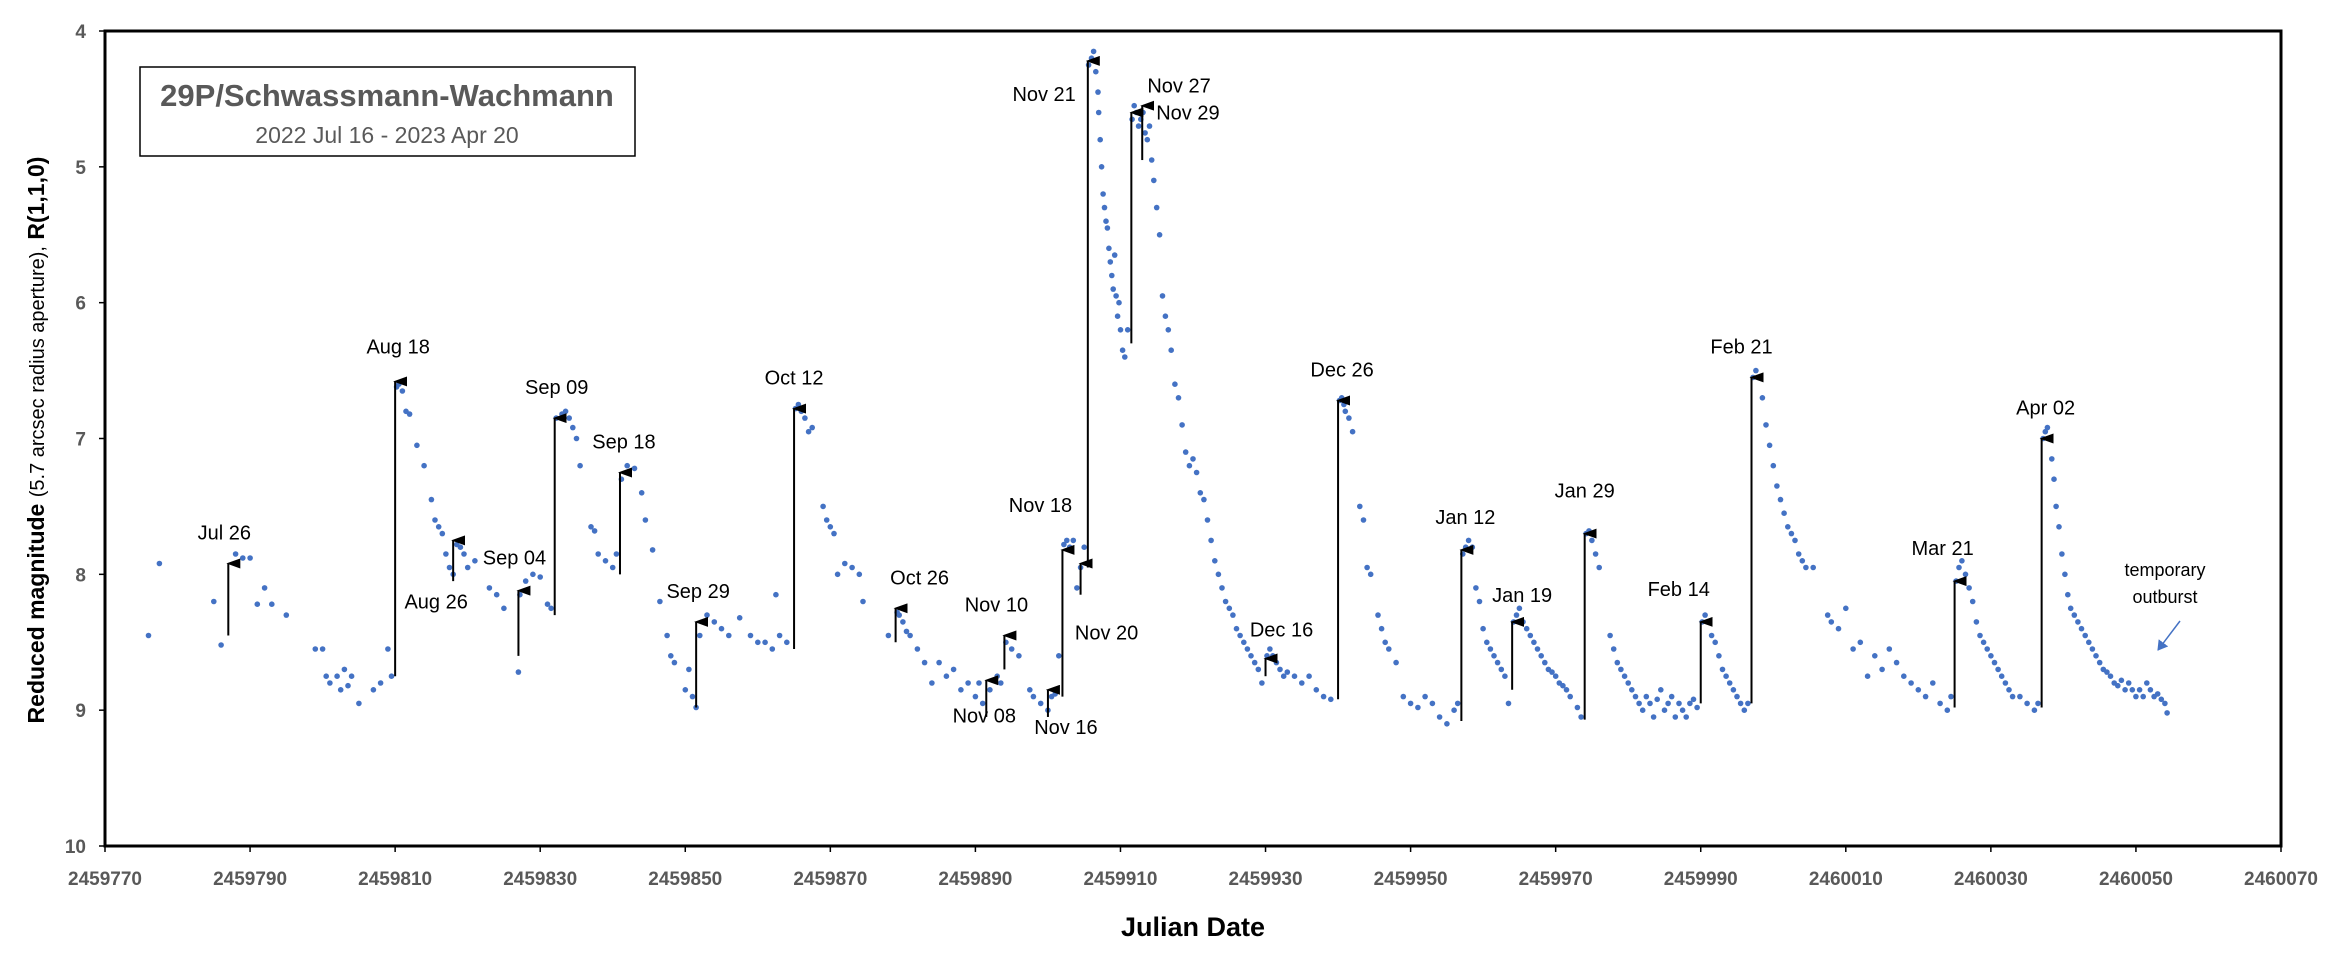  What do you see at coordinates (1741, 347) in the screenshot?
I see `outburst-label: Feb 21` at bounding box center [1741, 347].